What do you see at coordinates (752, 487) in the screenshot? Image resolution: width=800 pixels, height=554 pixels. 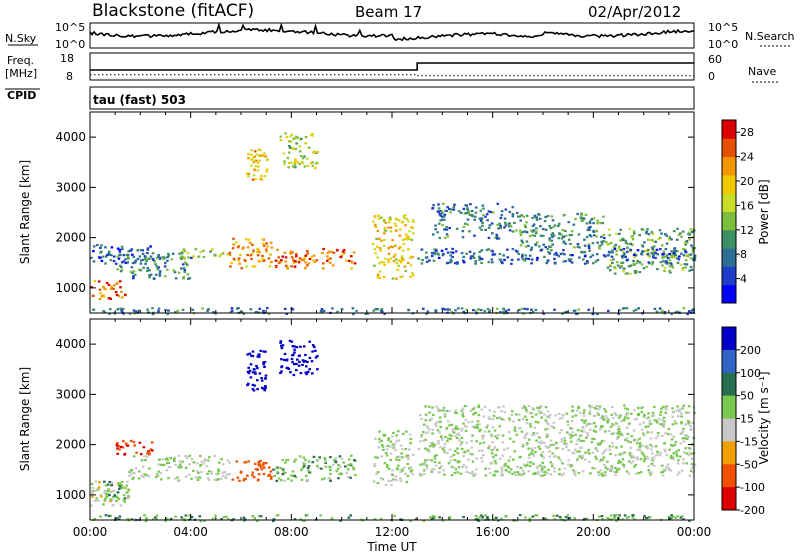 I see `colorbar-tick-label: -100` at bounding box center [752, 487].